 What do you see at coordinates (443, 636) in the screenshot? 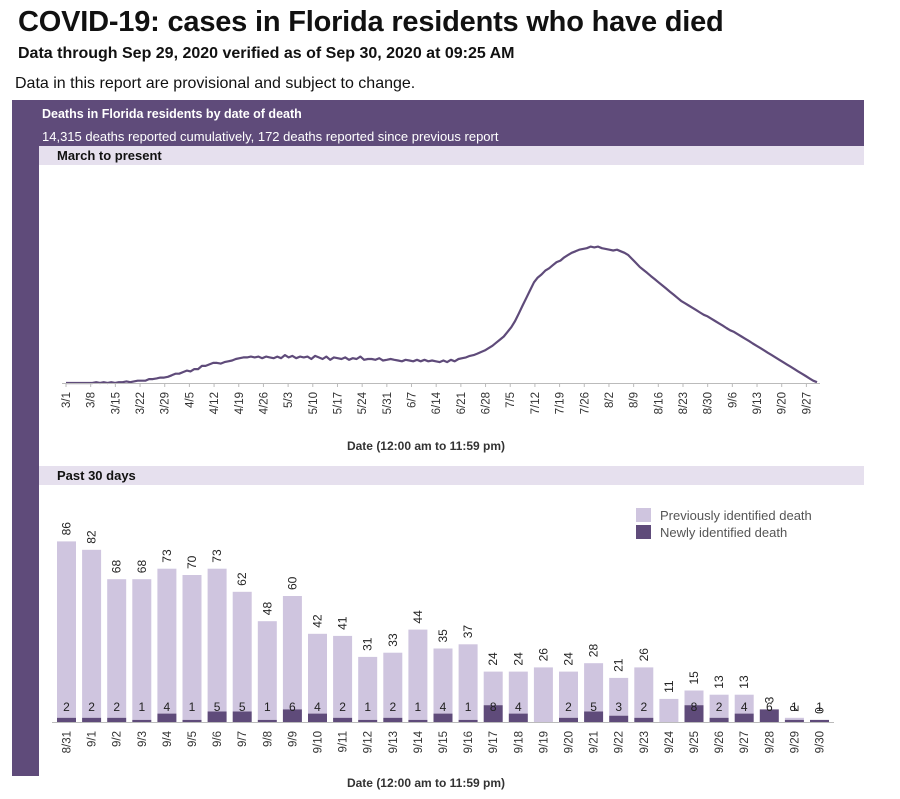
I see `bar-total-label: 35` at bounding box center [443, 636].